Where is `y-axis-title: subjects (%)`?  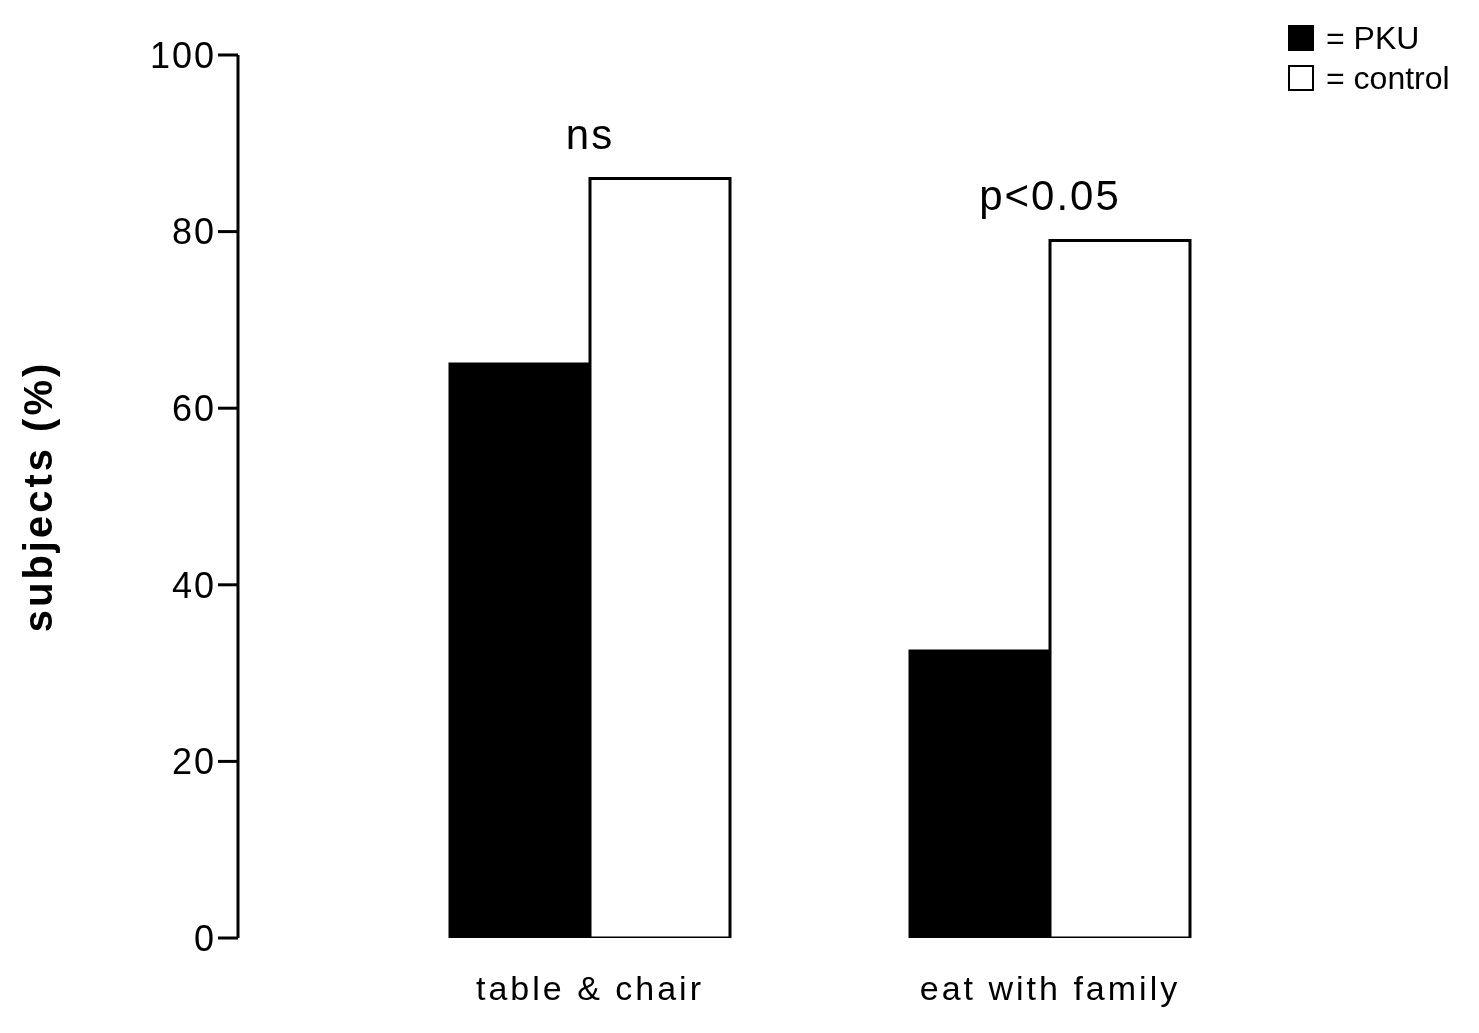
y-axis-title: subjects (%) is located at coordinates (38, 496).